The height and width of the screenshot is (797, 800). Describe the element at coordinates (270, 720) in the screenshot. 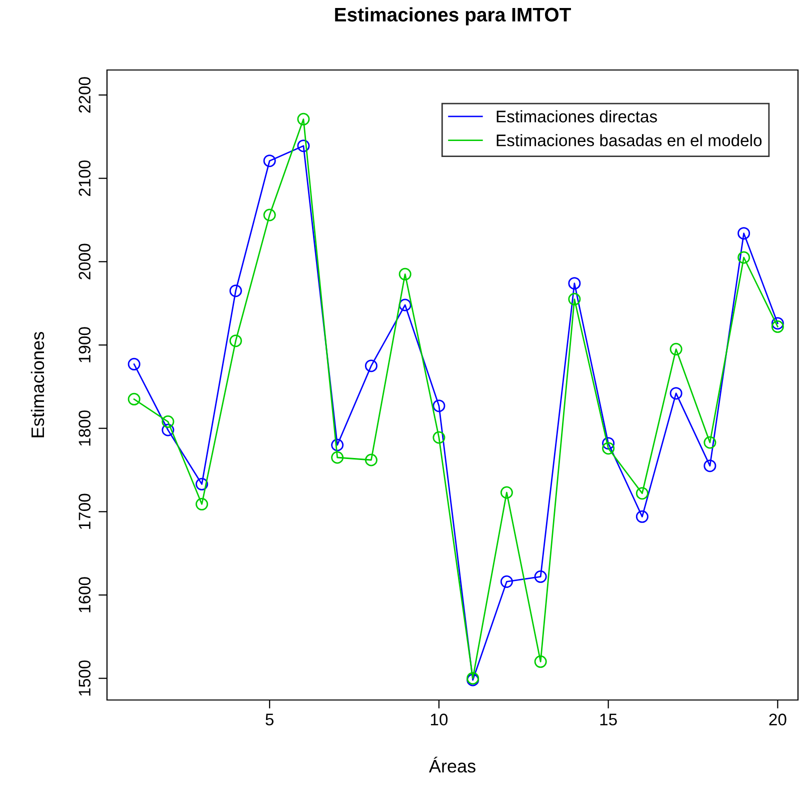

I see `x-tick-label: 5` at that location.